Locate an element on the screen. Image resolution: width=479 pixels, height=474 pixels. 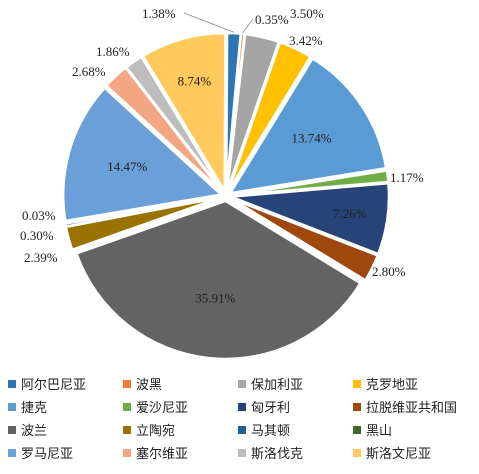
legend-item: 塞尔维亚 is located at coordinates (155, 454).